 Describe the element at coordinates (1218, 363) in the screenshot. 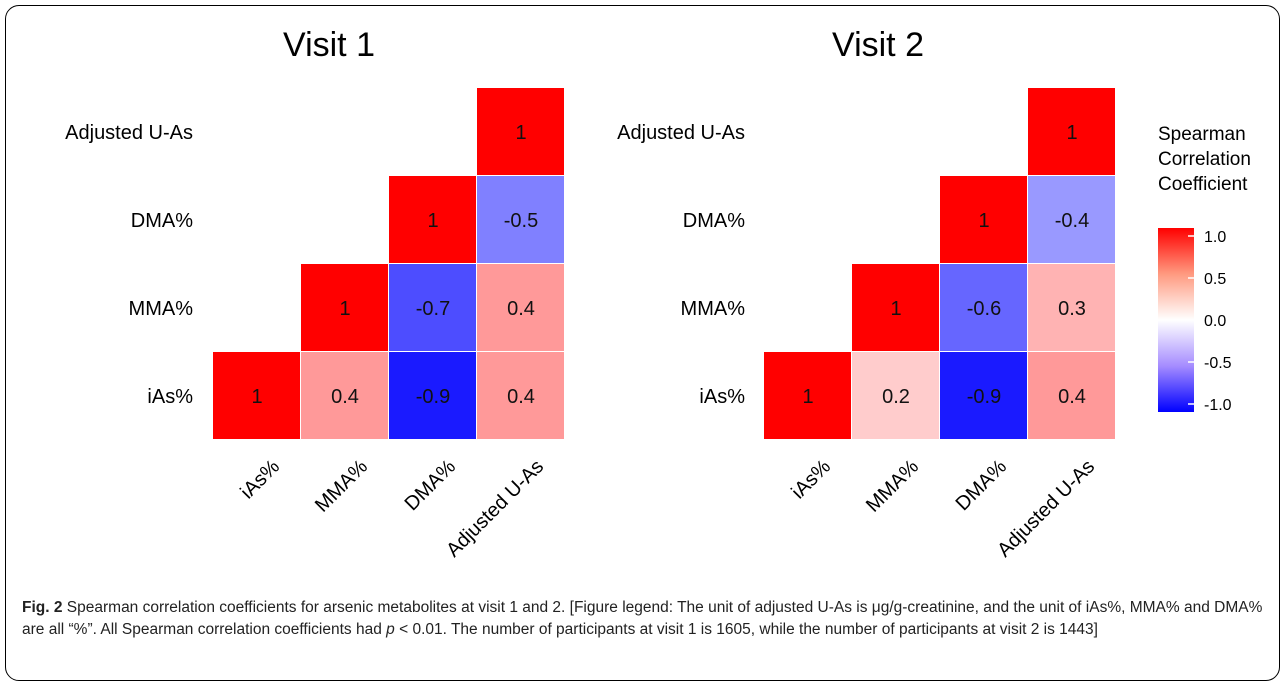

I see `legend-tick-label: -0.5` at that location.